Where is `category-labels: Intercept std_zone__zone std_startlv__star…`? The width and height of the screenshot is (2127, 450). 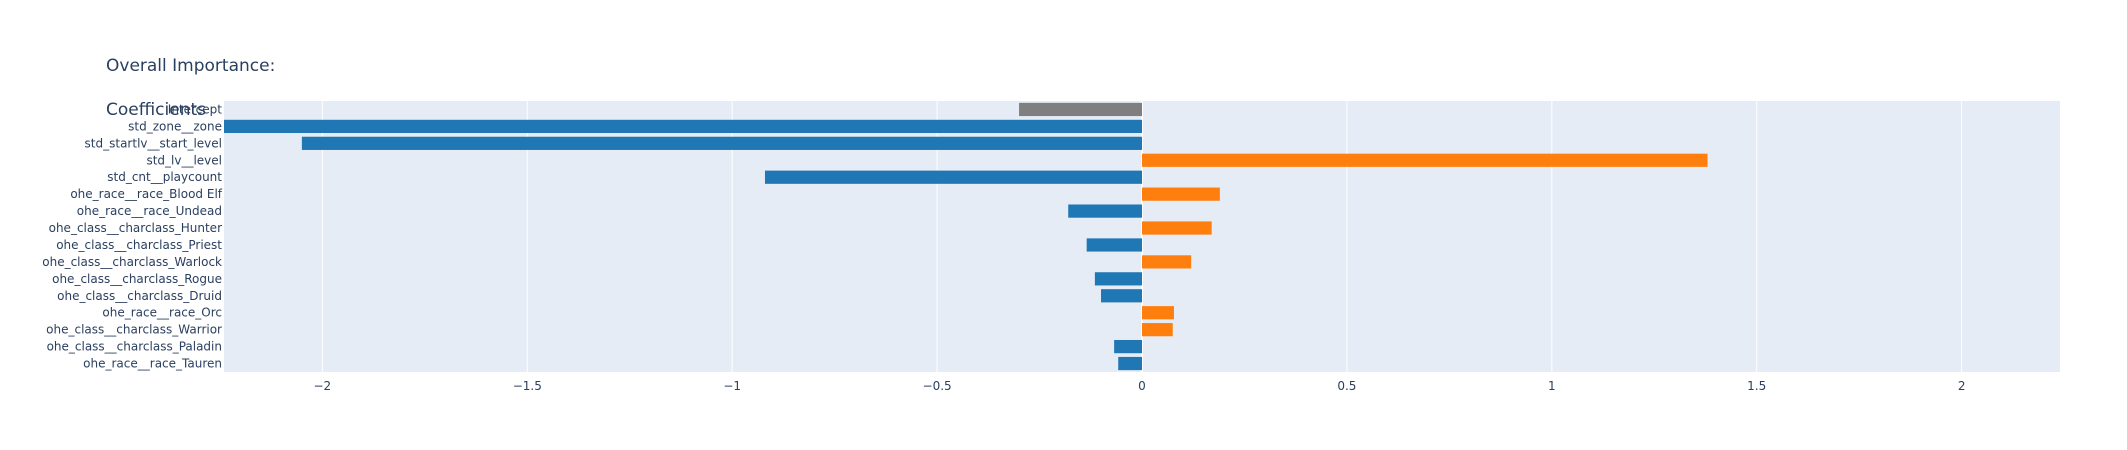 category-labels: Intercept std_zone__zone std_startlv__star… is located at coordinates (132, 236).